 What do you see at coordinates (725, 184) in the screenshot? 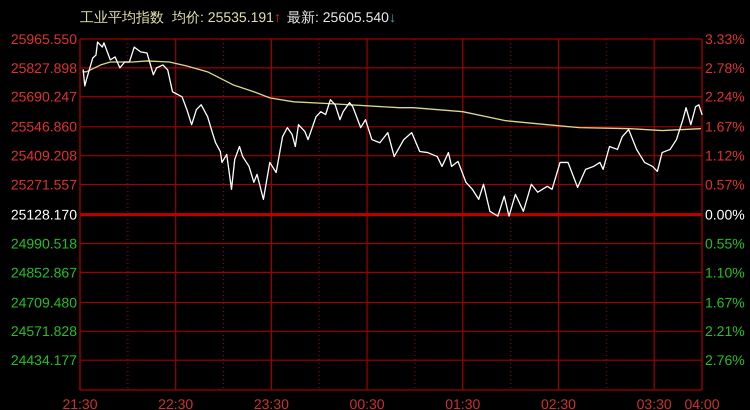
I see `y2-tick-label: 0.57%` at bounding box center [725, 184].